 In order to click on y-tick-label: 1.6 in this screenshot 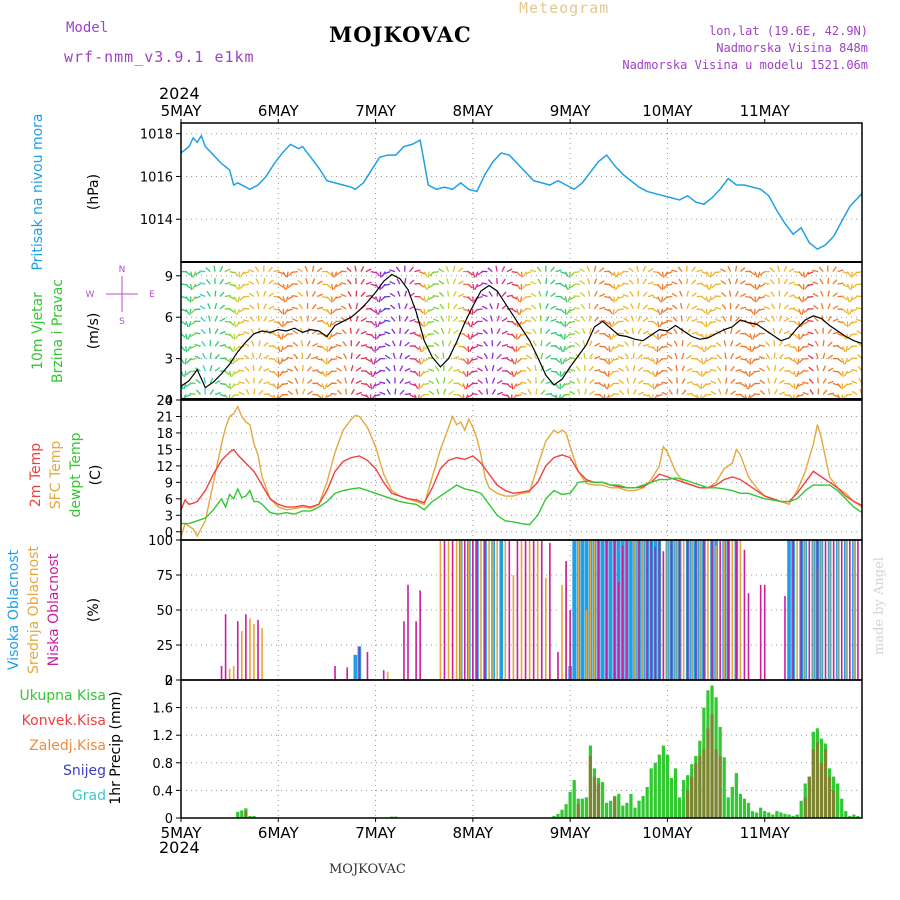, I will do `click(162, 709)`.